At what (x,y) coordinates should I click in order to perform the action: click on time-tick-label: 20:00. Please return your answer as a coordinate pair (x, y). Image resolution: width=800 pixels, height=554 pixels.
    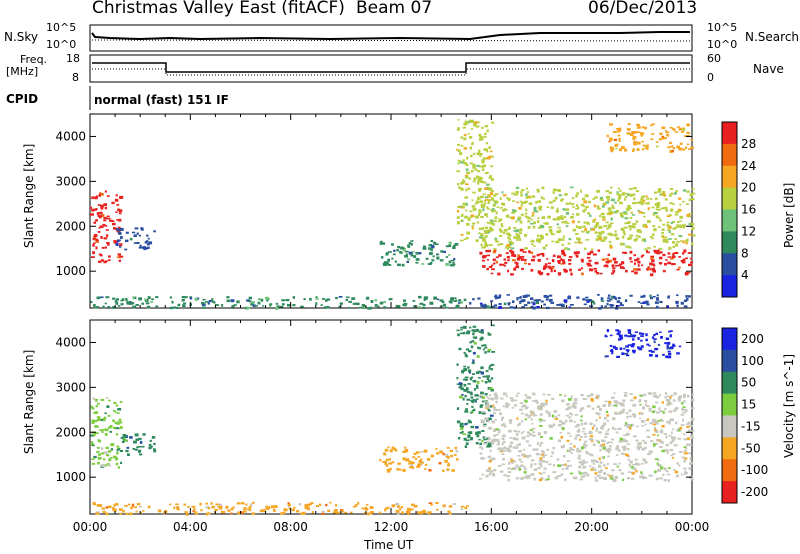
    Looking at the image, I should click on (591, 527).